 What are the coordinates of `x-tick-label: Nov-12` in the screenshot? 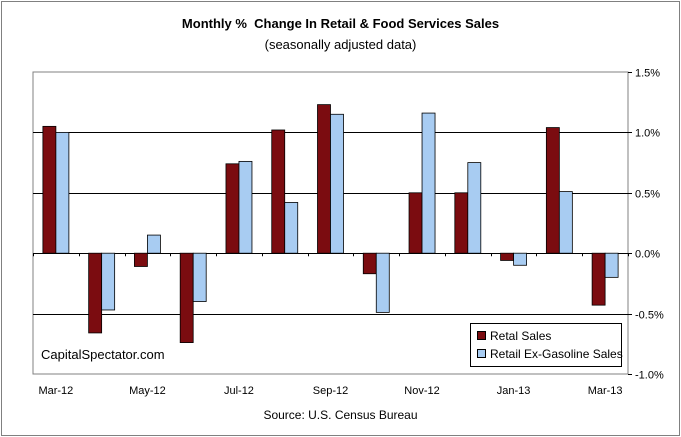 It's located at (421, 391).